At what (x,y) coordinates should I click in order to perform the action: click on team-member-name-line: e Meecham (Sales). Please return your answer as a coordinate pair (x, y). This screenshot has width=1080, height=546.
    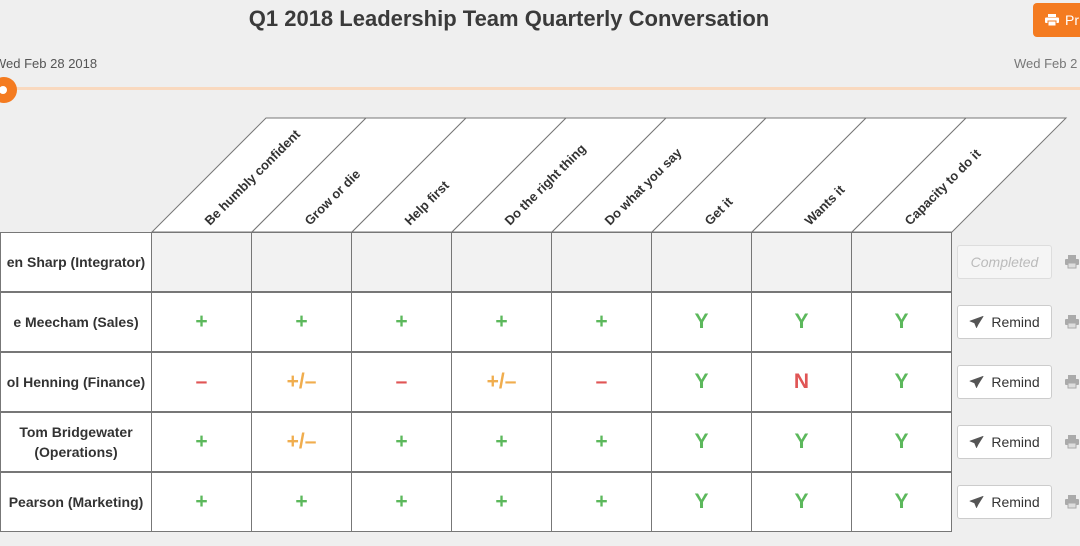
    Looking at the image, I should click on (76, 322).